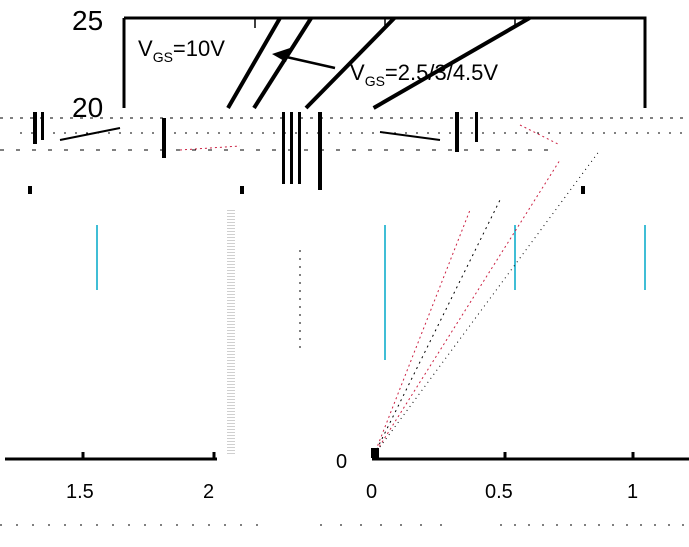 The height and width of the screenshot is (547, 689). Describe the element at coordinates (208, 492) in the screenshot. I see `x-tick-label-2: 2` at that location.